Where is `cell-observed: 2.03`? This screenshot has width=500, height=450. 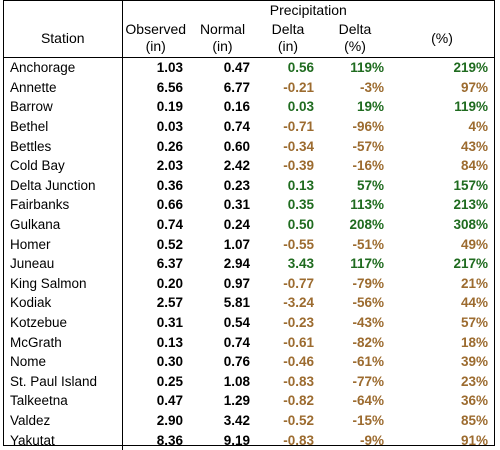 cell-observed: 2.03 is located at coordinates (169, 166).